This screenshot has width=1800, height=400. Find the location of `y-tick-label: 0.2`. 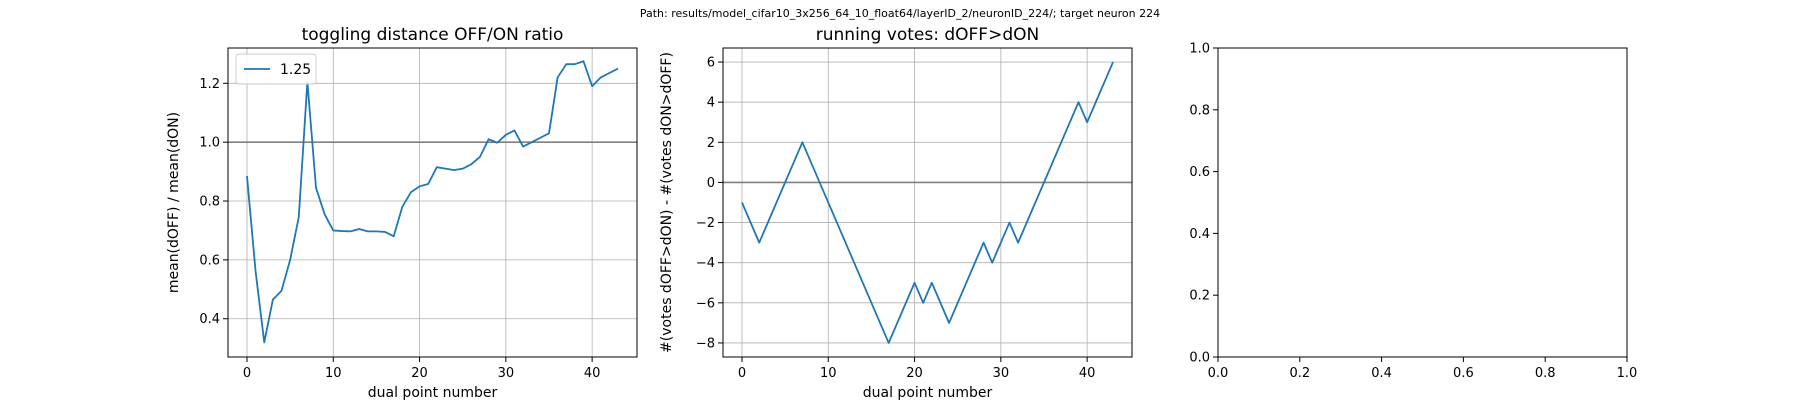

y-tick-label: 0.2 is located at coordinates (1199, 296).